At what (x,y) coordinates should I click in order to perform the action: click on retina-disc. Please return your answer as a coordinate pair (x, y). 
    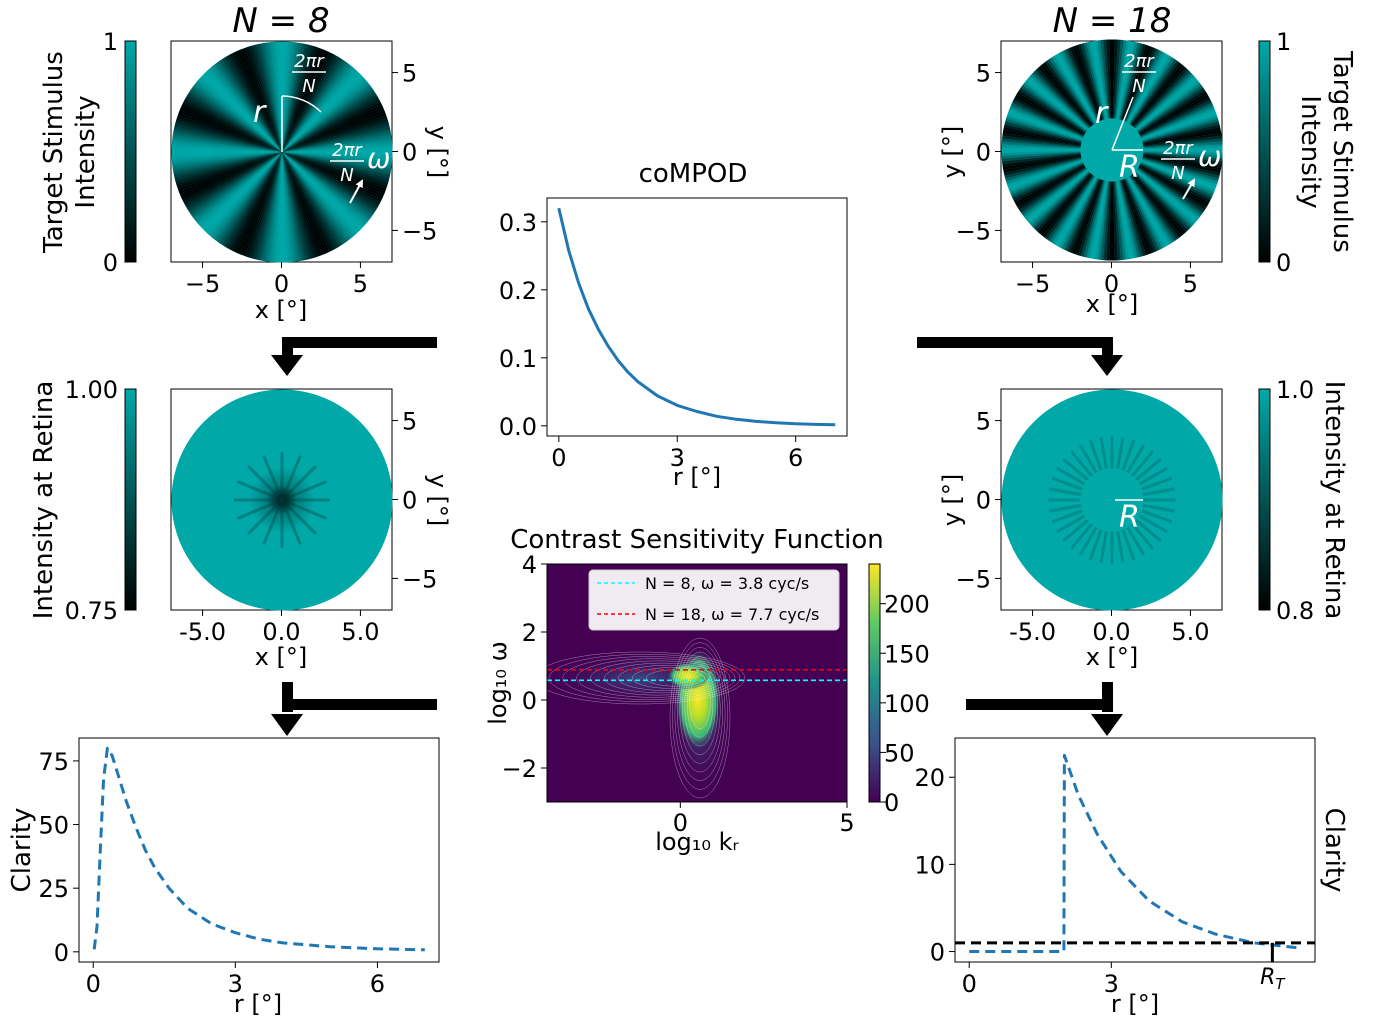
    Looking at the image, I should click on (282, 500).